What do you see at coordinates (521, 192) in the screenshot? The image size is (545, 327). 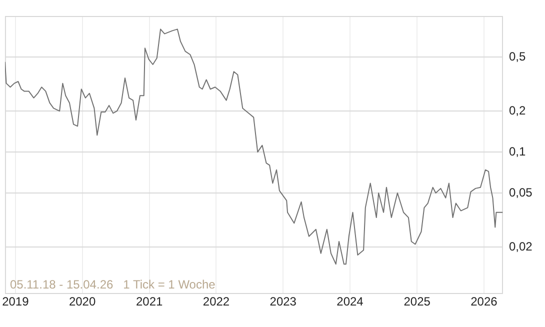 I see `y-tick-label: 0,05` at bounding box center [521, 192].